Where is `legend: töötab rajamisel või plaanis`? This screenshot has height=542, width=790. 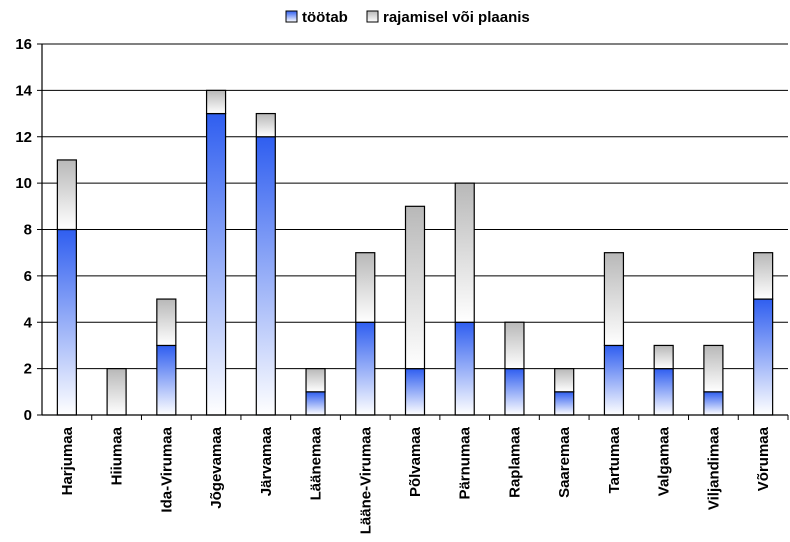 legend: töötab rajamisel või plaanis is located at coordinates (407, 17).